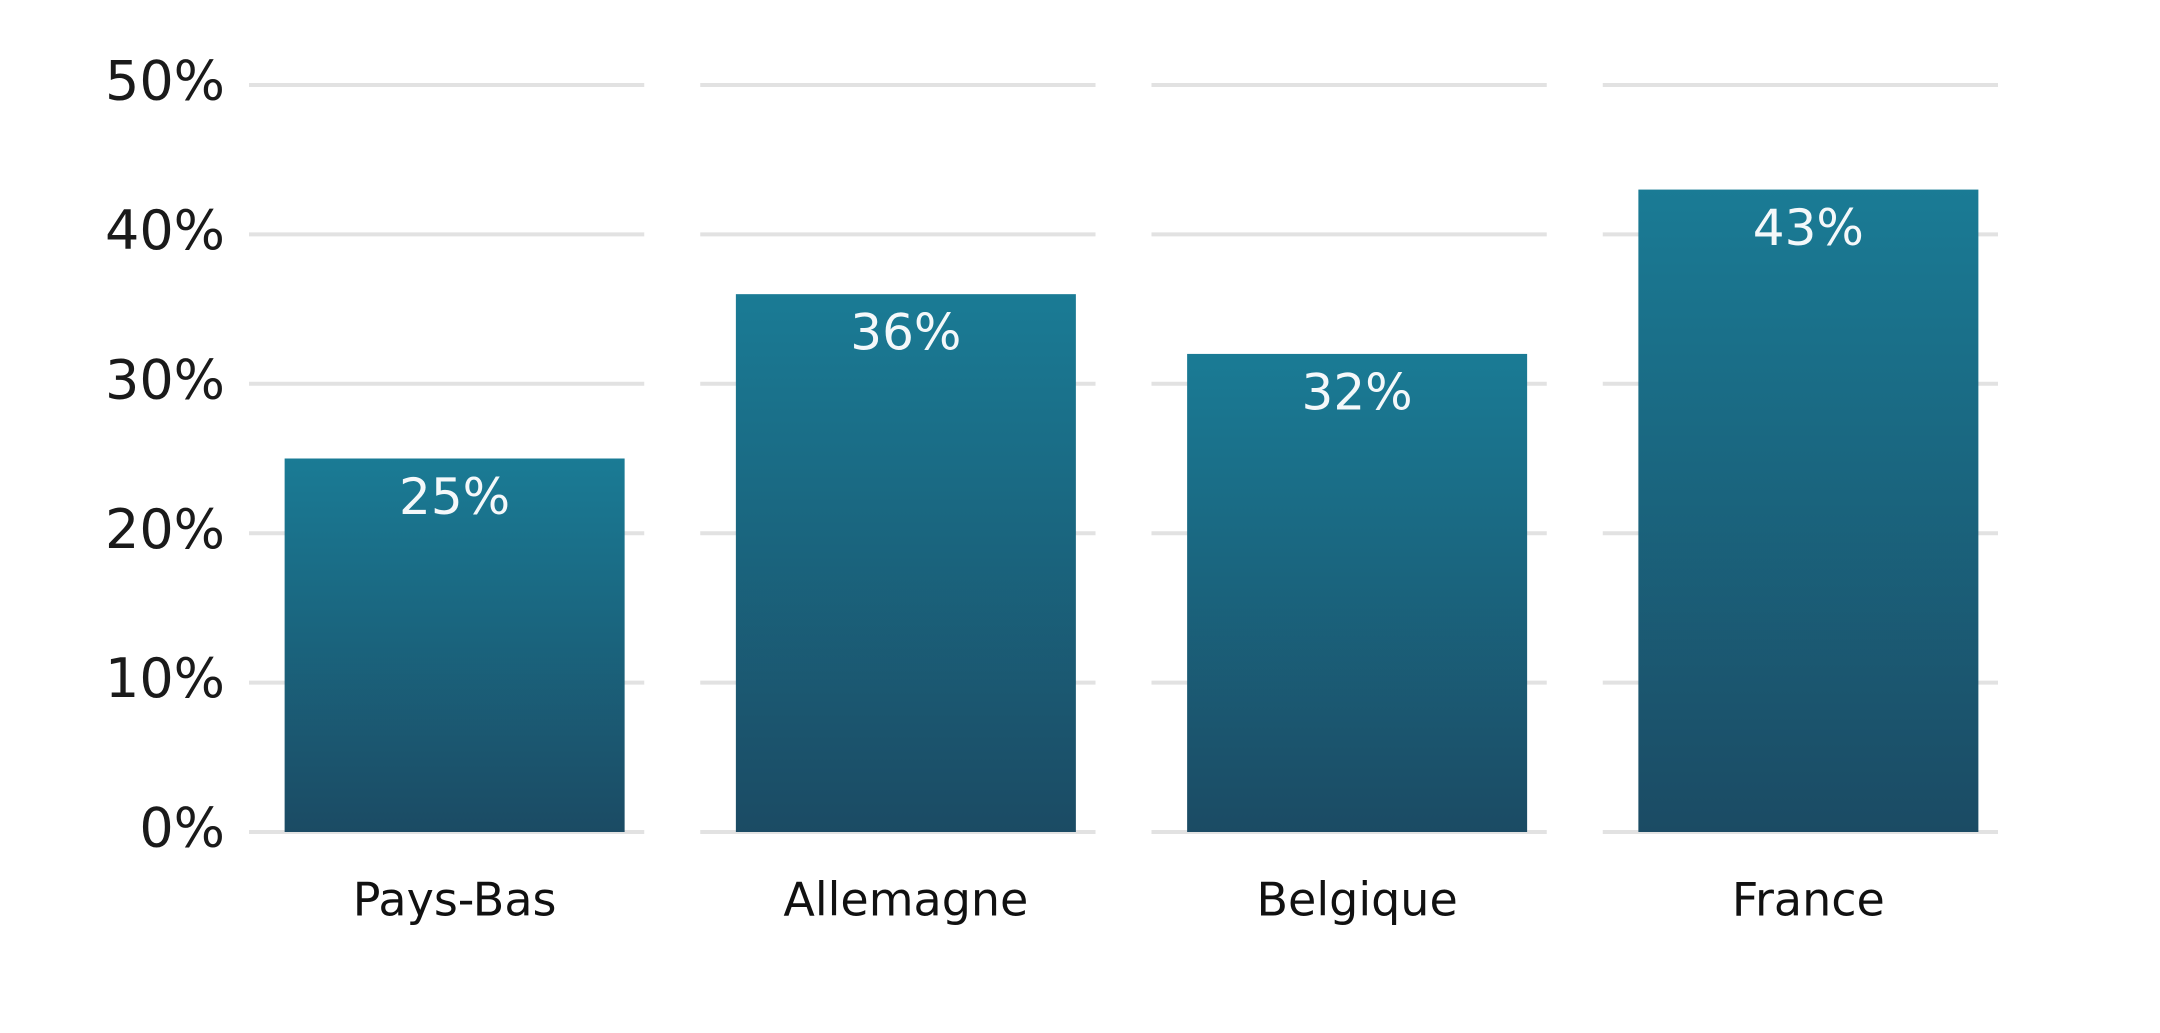 The image size is (2160, 1033). I want to click on x-tick-label: Pays-Bas, so click(455, 900).